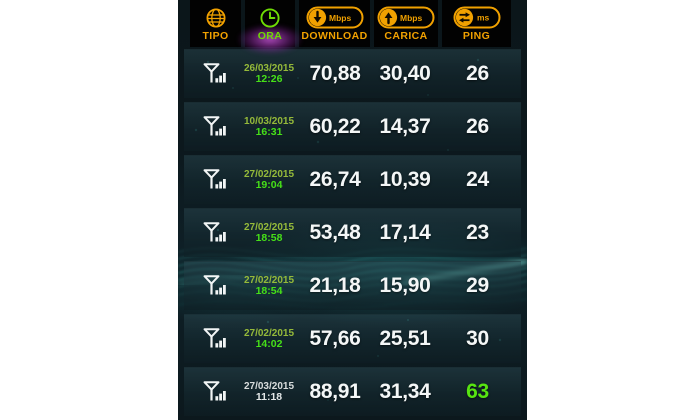 This screenshot has width=700, height=420. What do you see at coordinates (335, 338) in the screenshot?
I see `download-value: 57,66` at bounding box center [335, 338].